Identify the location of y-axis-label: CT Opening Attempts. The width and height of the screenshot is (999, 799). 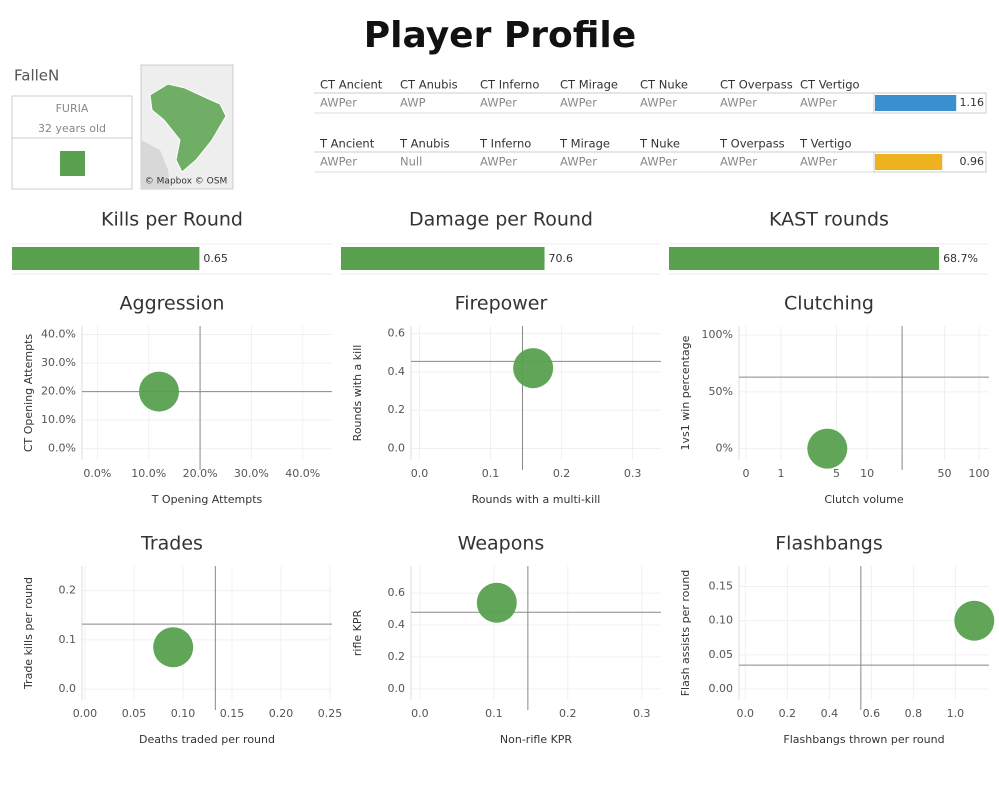
(28, 393).